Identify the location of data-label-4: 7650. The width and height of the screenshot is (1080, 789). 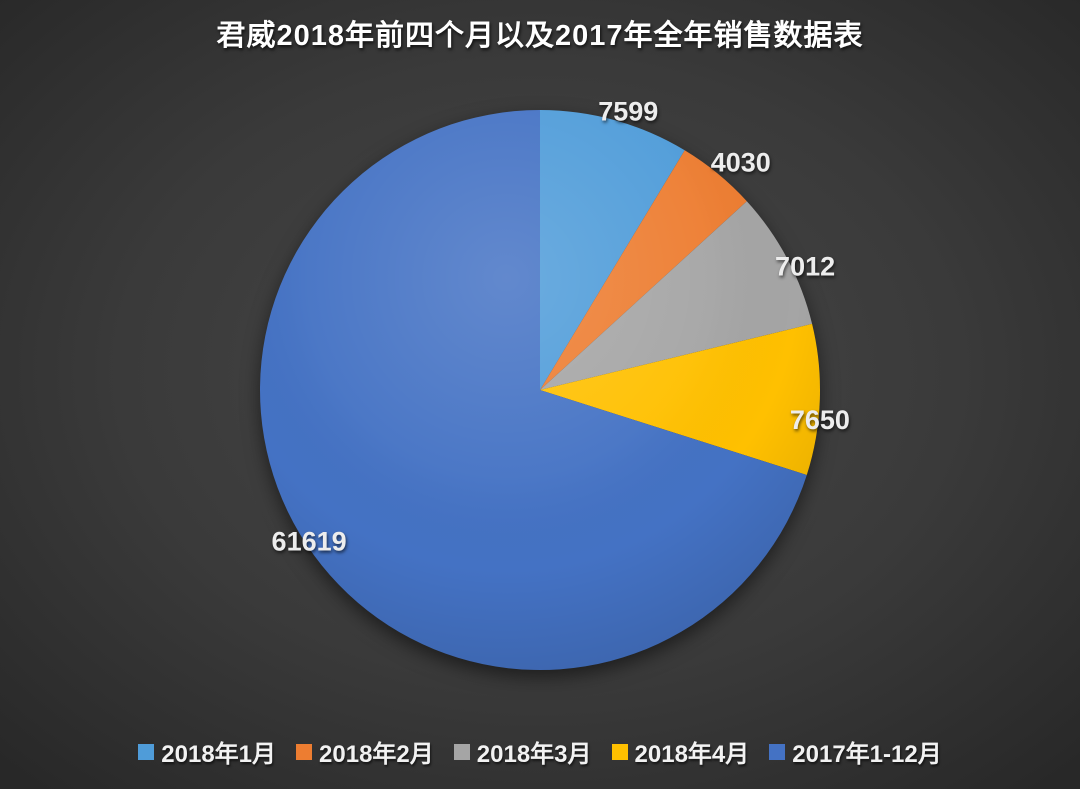
(820, 420).